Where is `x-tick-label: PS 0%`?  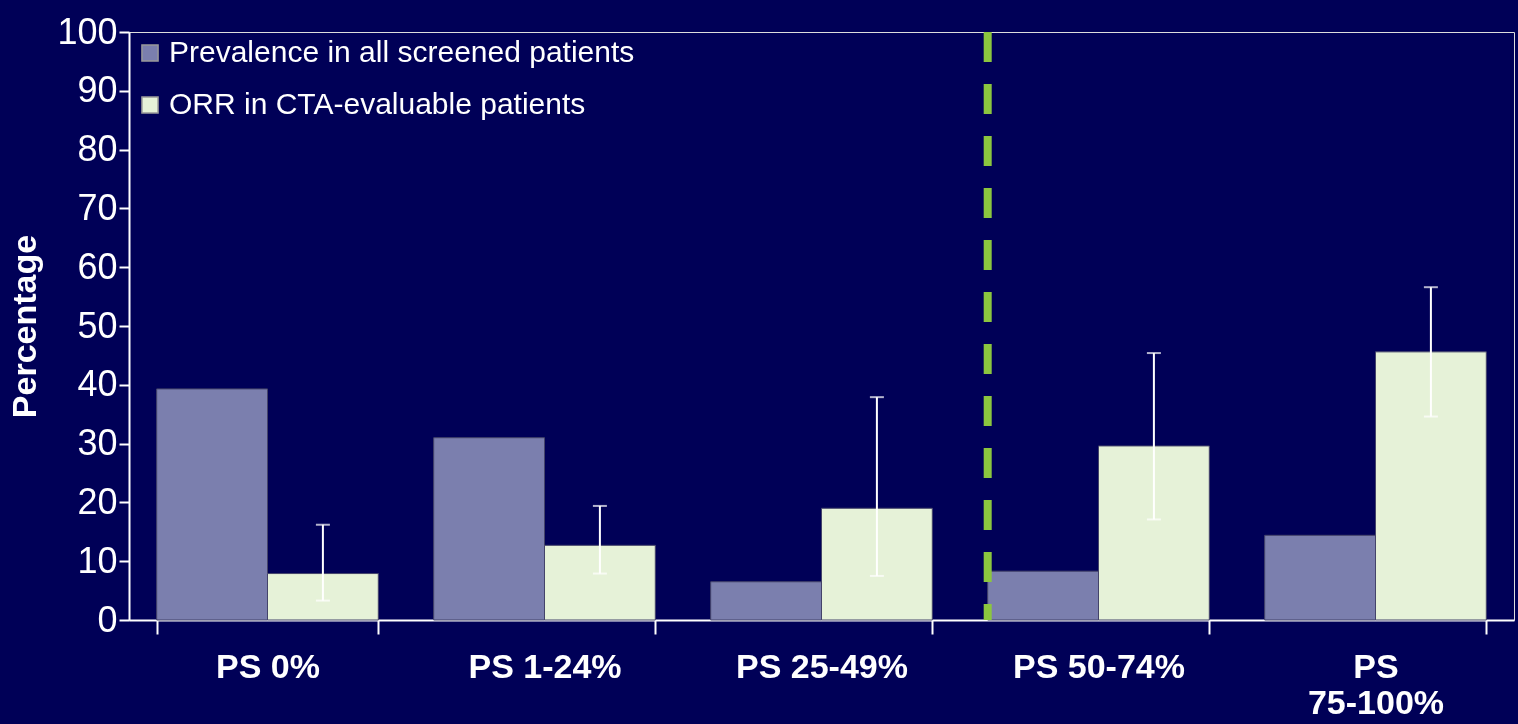
x-tick-label: PS 0% is located at coordinates (268, 665).